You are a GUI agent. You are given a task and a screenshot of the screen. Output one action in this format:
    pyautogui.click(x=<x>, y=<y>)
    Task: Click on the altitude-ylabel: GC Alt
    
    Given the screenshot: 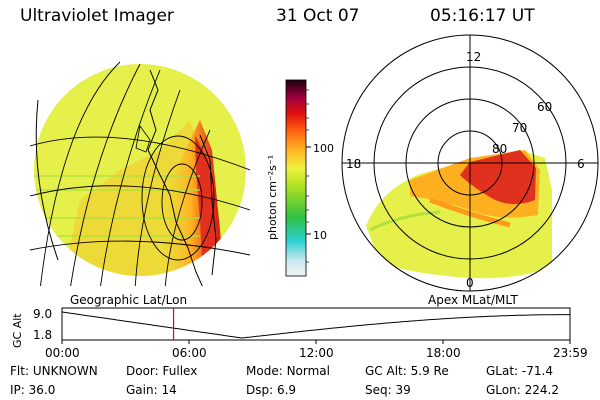 What is the action you would take?
    pyautogui.click(x=17, y=330)
    